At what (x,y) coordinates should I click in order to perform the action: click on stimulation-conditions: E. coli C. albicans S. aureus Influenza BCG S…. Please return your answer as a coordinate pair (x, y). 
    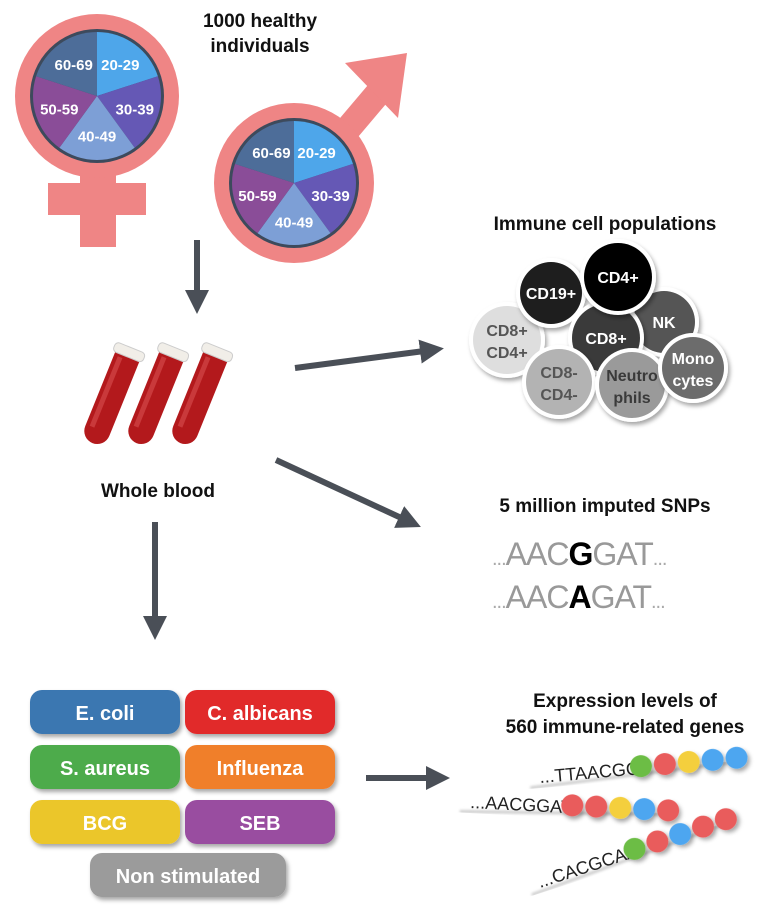
    Looking at the image, I should click on (182, 793).